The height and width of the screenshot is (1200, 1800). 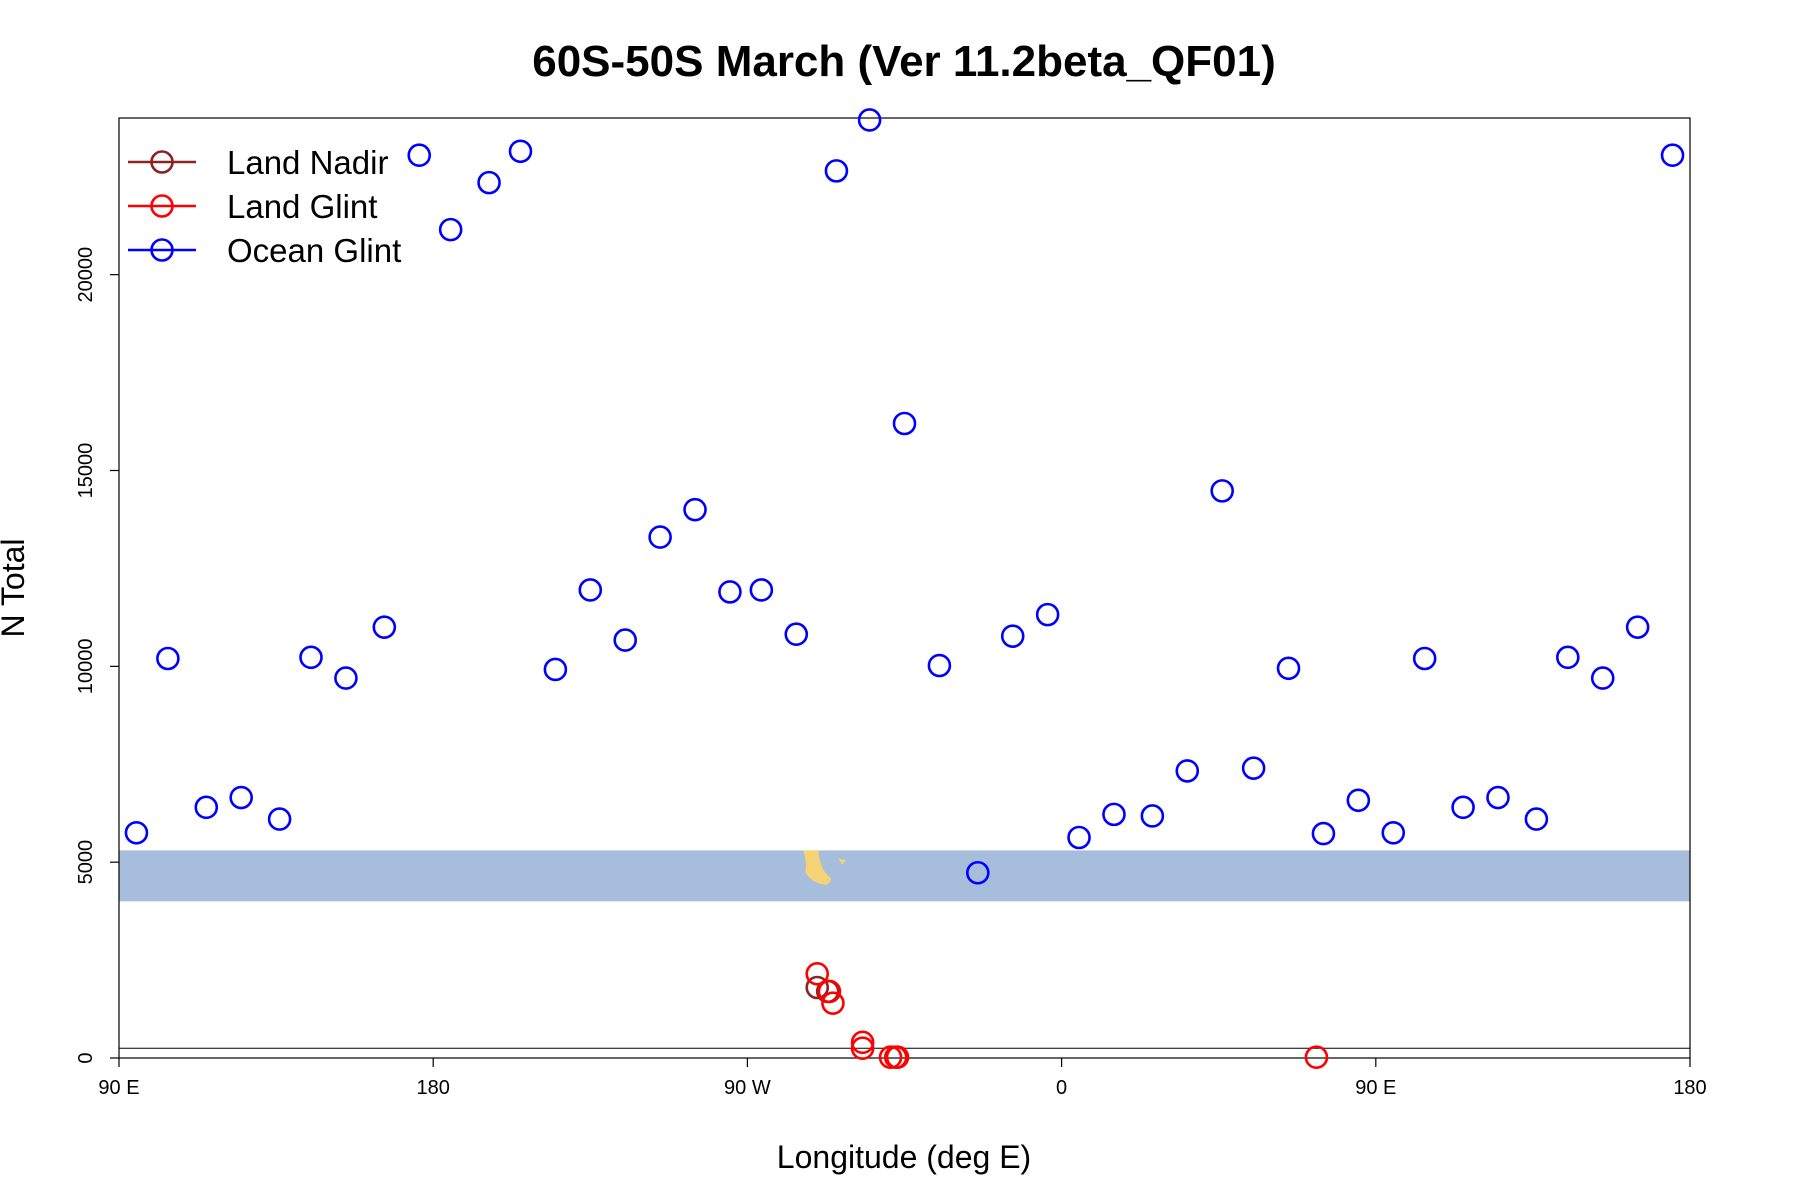 I want to click on land-nadir-legend-label: Land Nadir, so click(x=307, y=162).